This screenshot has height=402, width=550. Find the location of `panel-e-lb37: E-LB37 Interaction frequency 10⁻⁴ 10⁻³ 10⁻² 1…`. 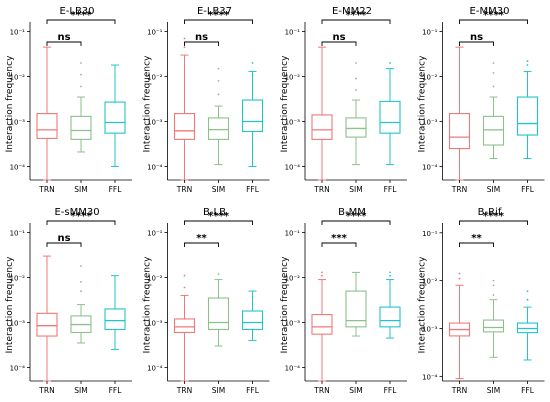

panel-e-lb37: E-LB37 Interaction frequency 10⁻⁴ 10⁻³ 10⁻² 1… is located at coordinates (206, 100).